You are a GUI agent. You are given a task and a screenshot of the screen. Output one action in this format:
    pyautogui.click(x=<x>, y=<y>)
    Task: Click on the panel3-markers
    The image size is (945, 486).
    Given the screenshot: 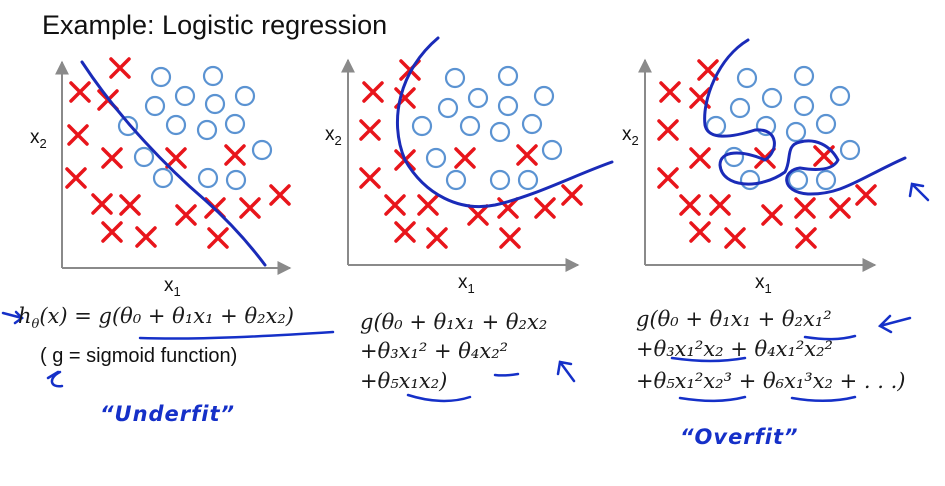 What is the action you would take?
    pyautogui.click(x=767, y=154)
    